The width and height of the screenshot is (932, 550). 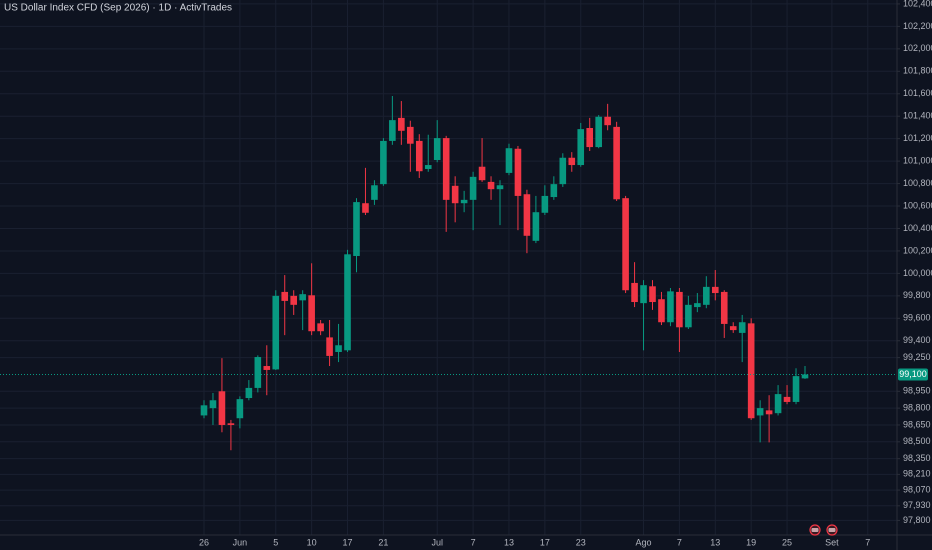 What do you see at coordinates (917, 93) in the screenshot?
I see `y-tick-label: 101,600` at bounding box center [917, 93].